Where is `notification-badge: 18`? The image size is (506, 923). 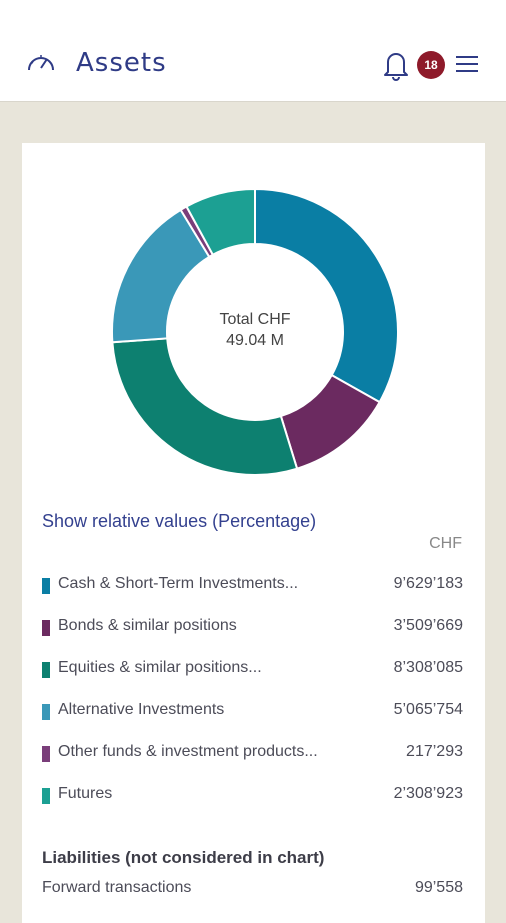
notification-badge: 18 is located at coordinates (431, 65).